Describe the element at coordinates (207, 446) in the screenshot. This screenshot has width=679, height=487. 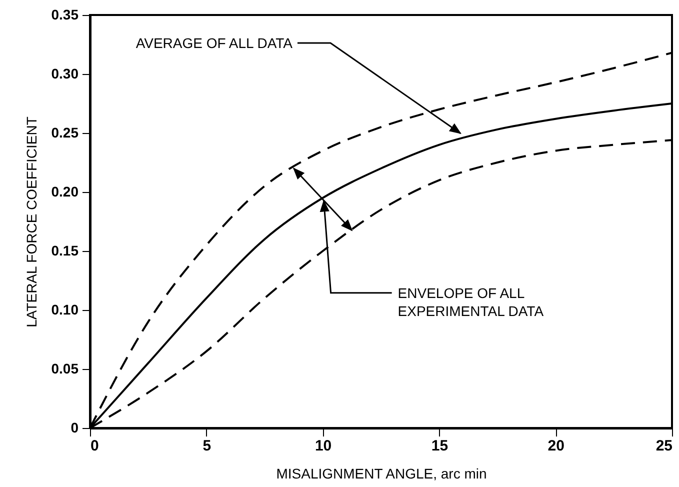
I see `x-tick-label: 5` at that location.